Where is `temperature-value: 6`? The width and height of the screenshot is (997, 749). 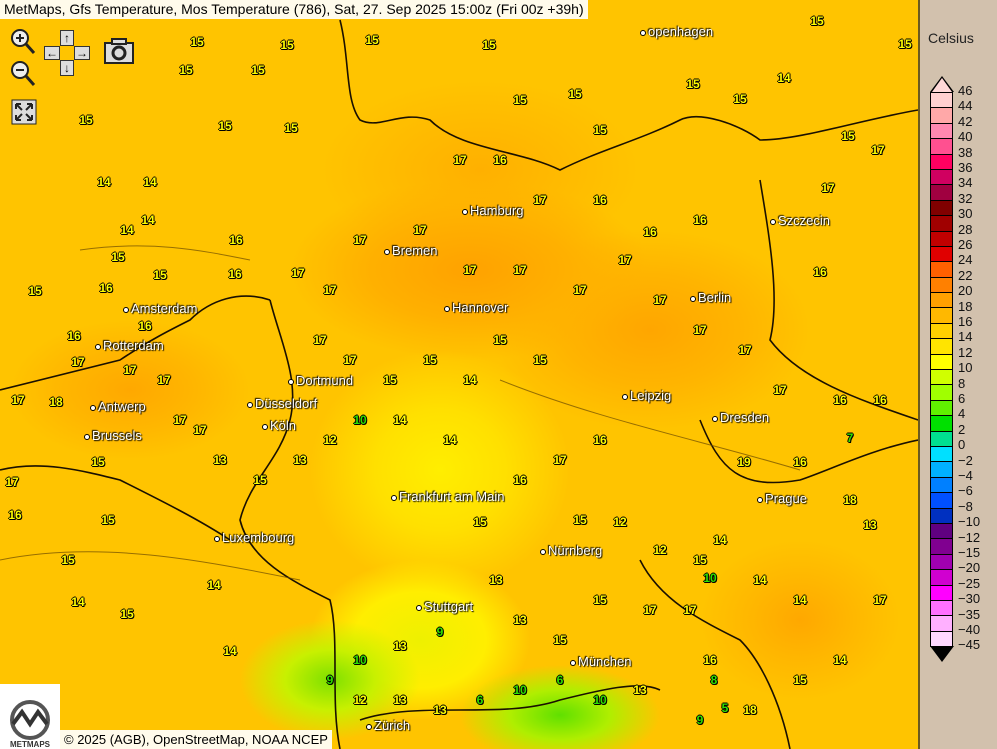 temperature-value: 6 is located at coordinates (560, 680).